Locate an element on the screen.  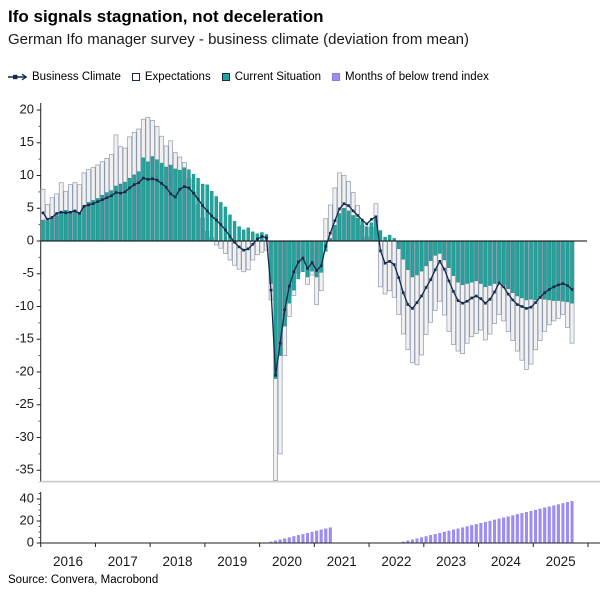
legend-item-below-trend: Months of below trend index is located at coordinates (410, 77).